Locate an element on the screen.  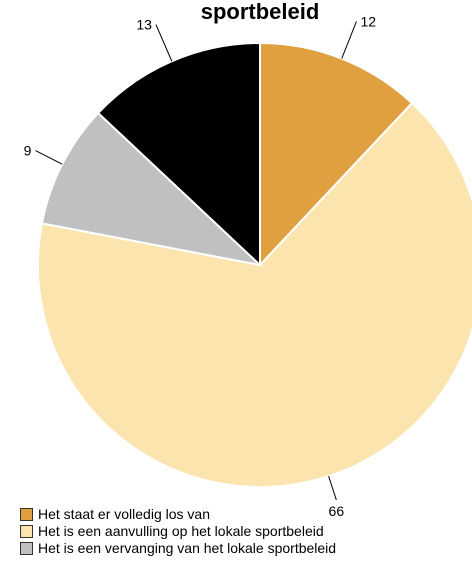
value-label-2: 66 is located at coordinates (337, 511).